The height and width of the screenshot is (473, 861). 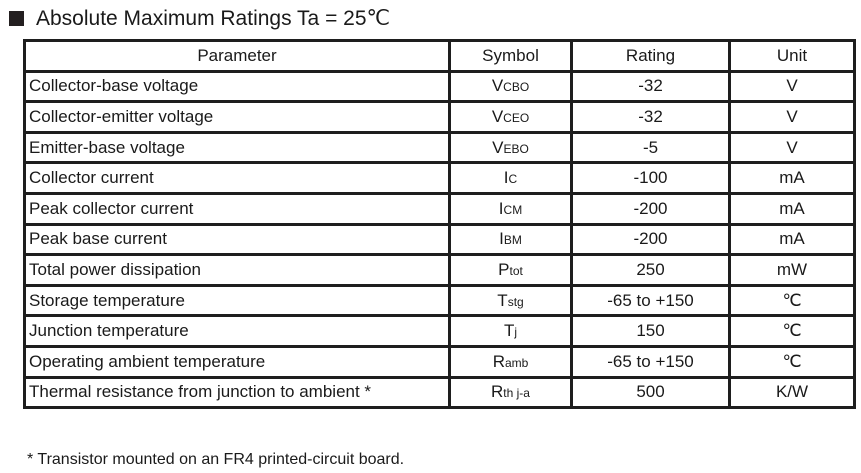 I want to click on symbol-subscript: tot, so click(x=516, y=270).